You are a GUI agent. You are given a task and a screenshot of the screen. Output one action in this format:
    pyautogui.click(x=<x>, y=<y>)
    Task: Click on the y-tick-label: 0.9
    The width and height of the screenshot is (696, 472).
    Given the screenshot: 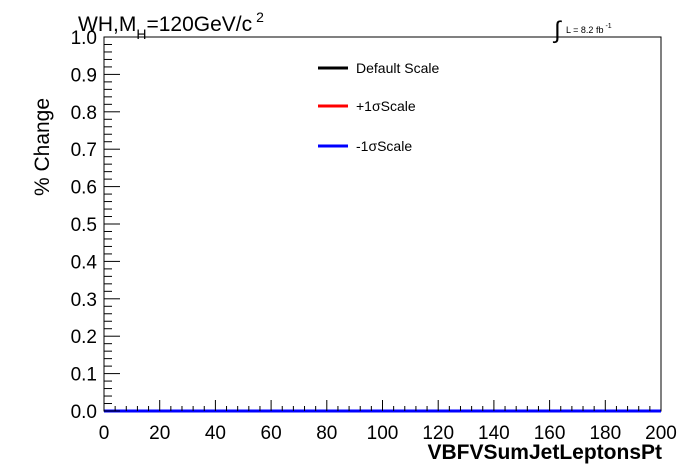 What is the action you would take?
    pyautogui.click(x=84, y=75)
    